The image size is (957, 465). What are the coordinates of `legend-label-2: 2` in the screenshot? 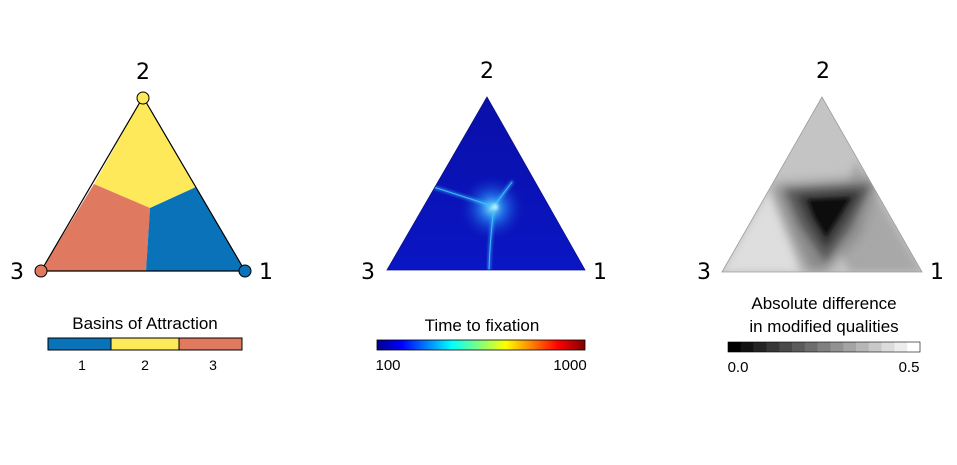 It's located at (145, 365).